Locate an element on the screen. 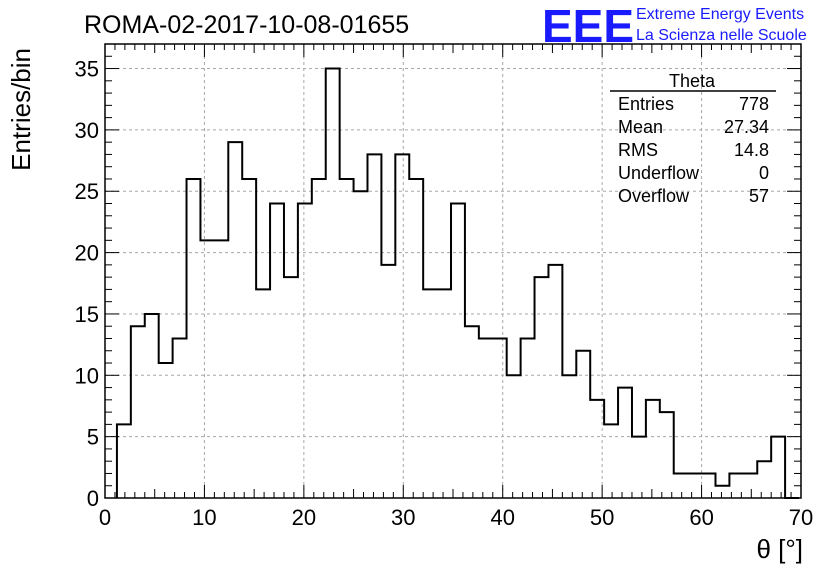 The height and width of the screenshot is (572, 836). y-tick-label: 20 is located at coordinates (87, 253).